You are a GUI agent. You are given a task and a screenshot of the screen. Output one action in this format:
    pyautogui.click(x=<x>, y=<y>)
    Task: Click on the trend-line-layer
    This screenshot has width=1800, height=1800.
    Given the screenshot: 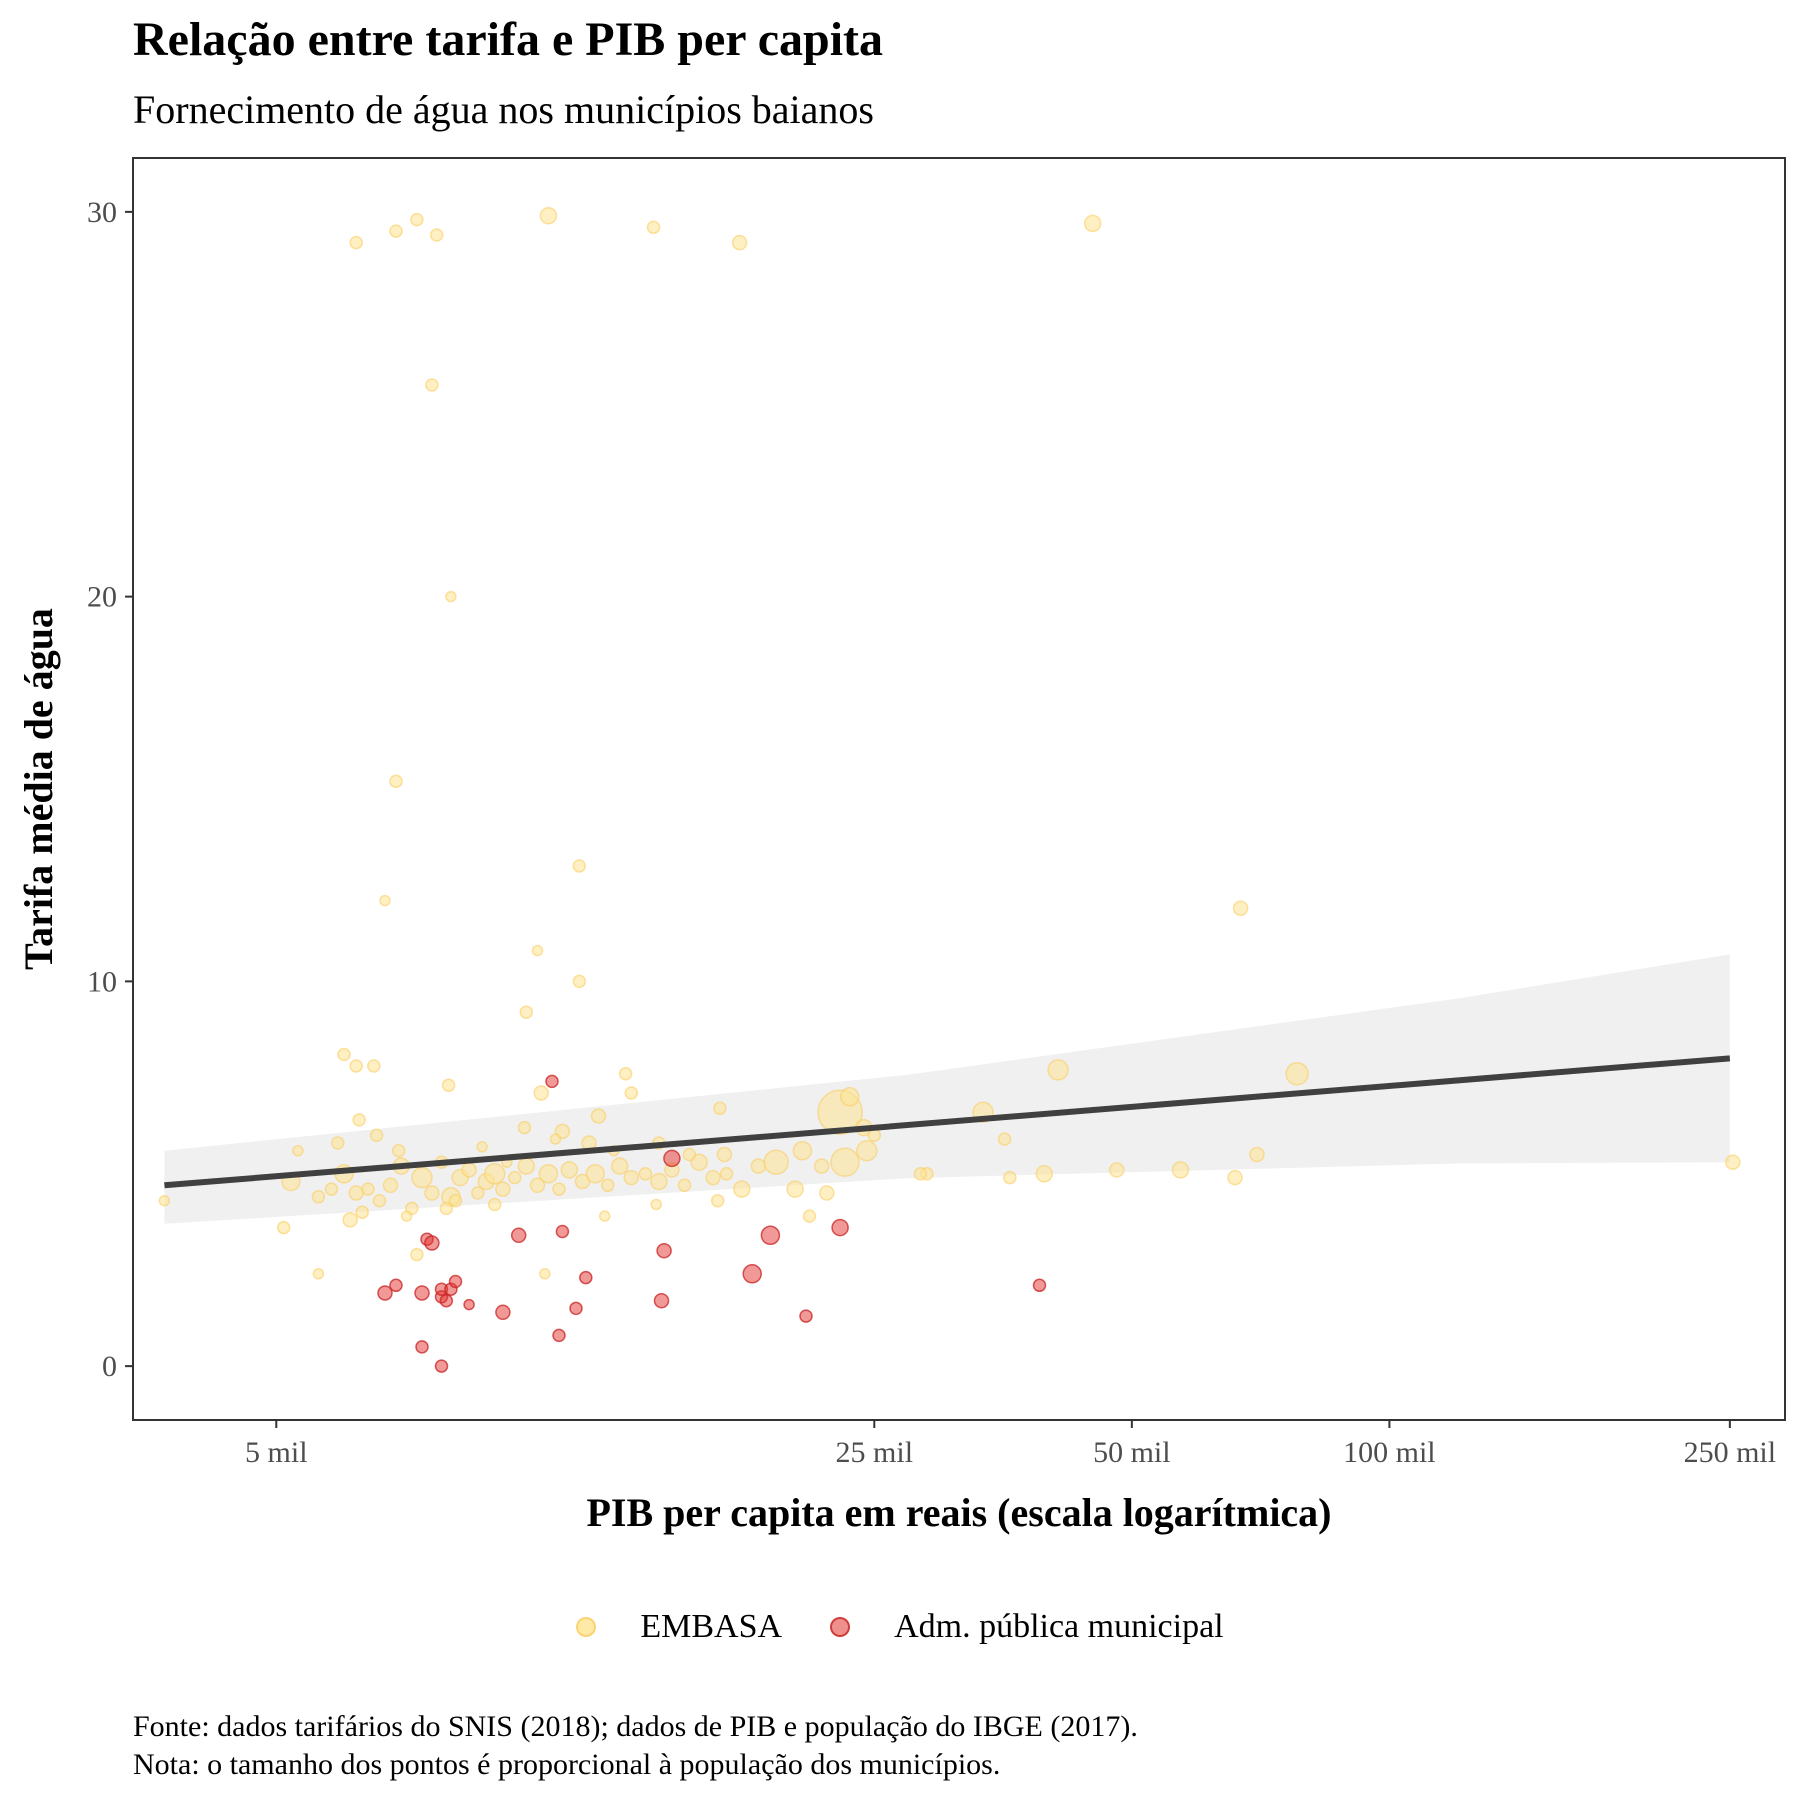 What is the action you would take?
    pyautogui.click(x=947, y=1122)
    